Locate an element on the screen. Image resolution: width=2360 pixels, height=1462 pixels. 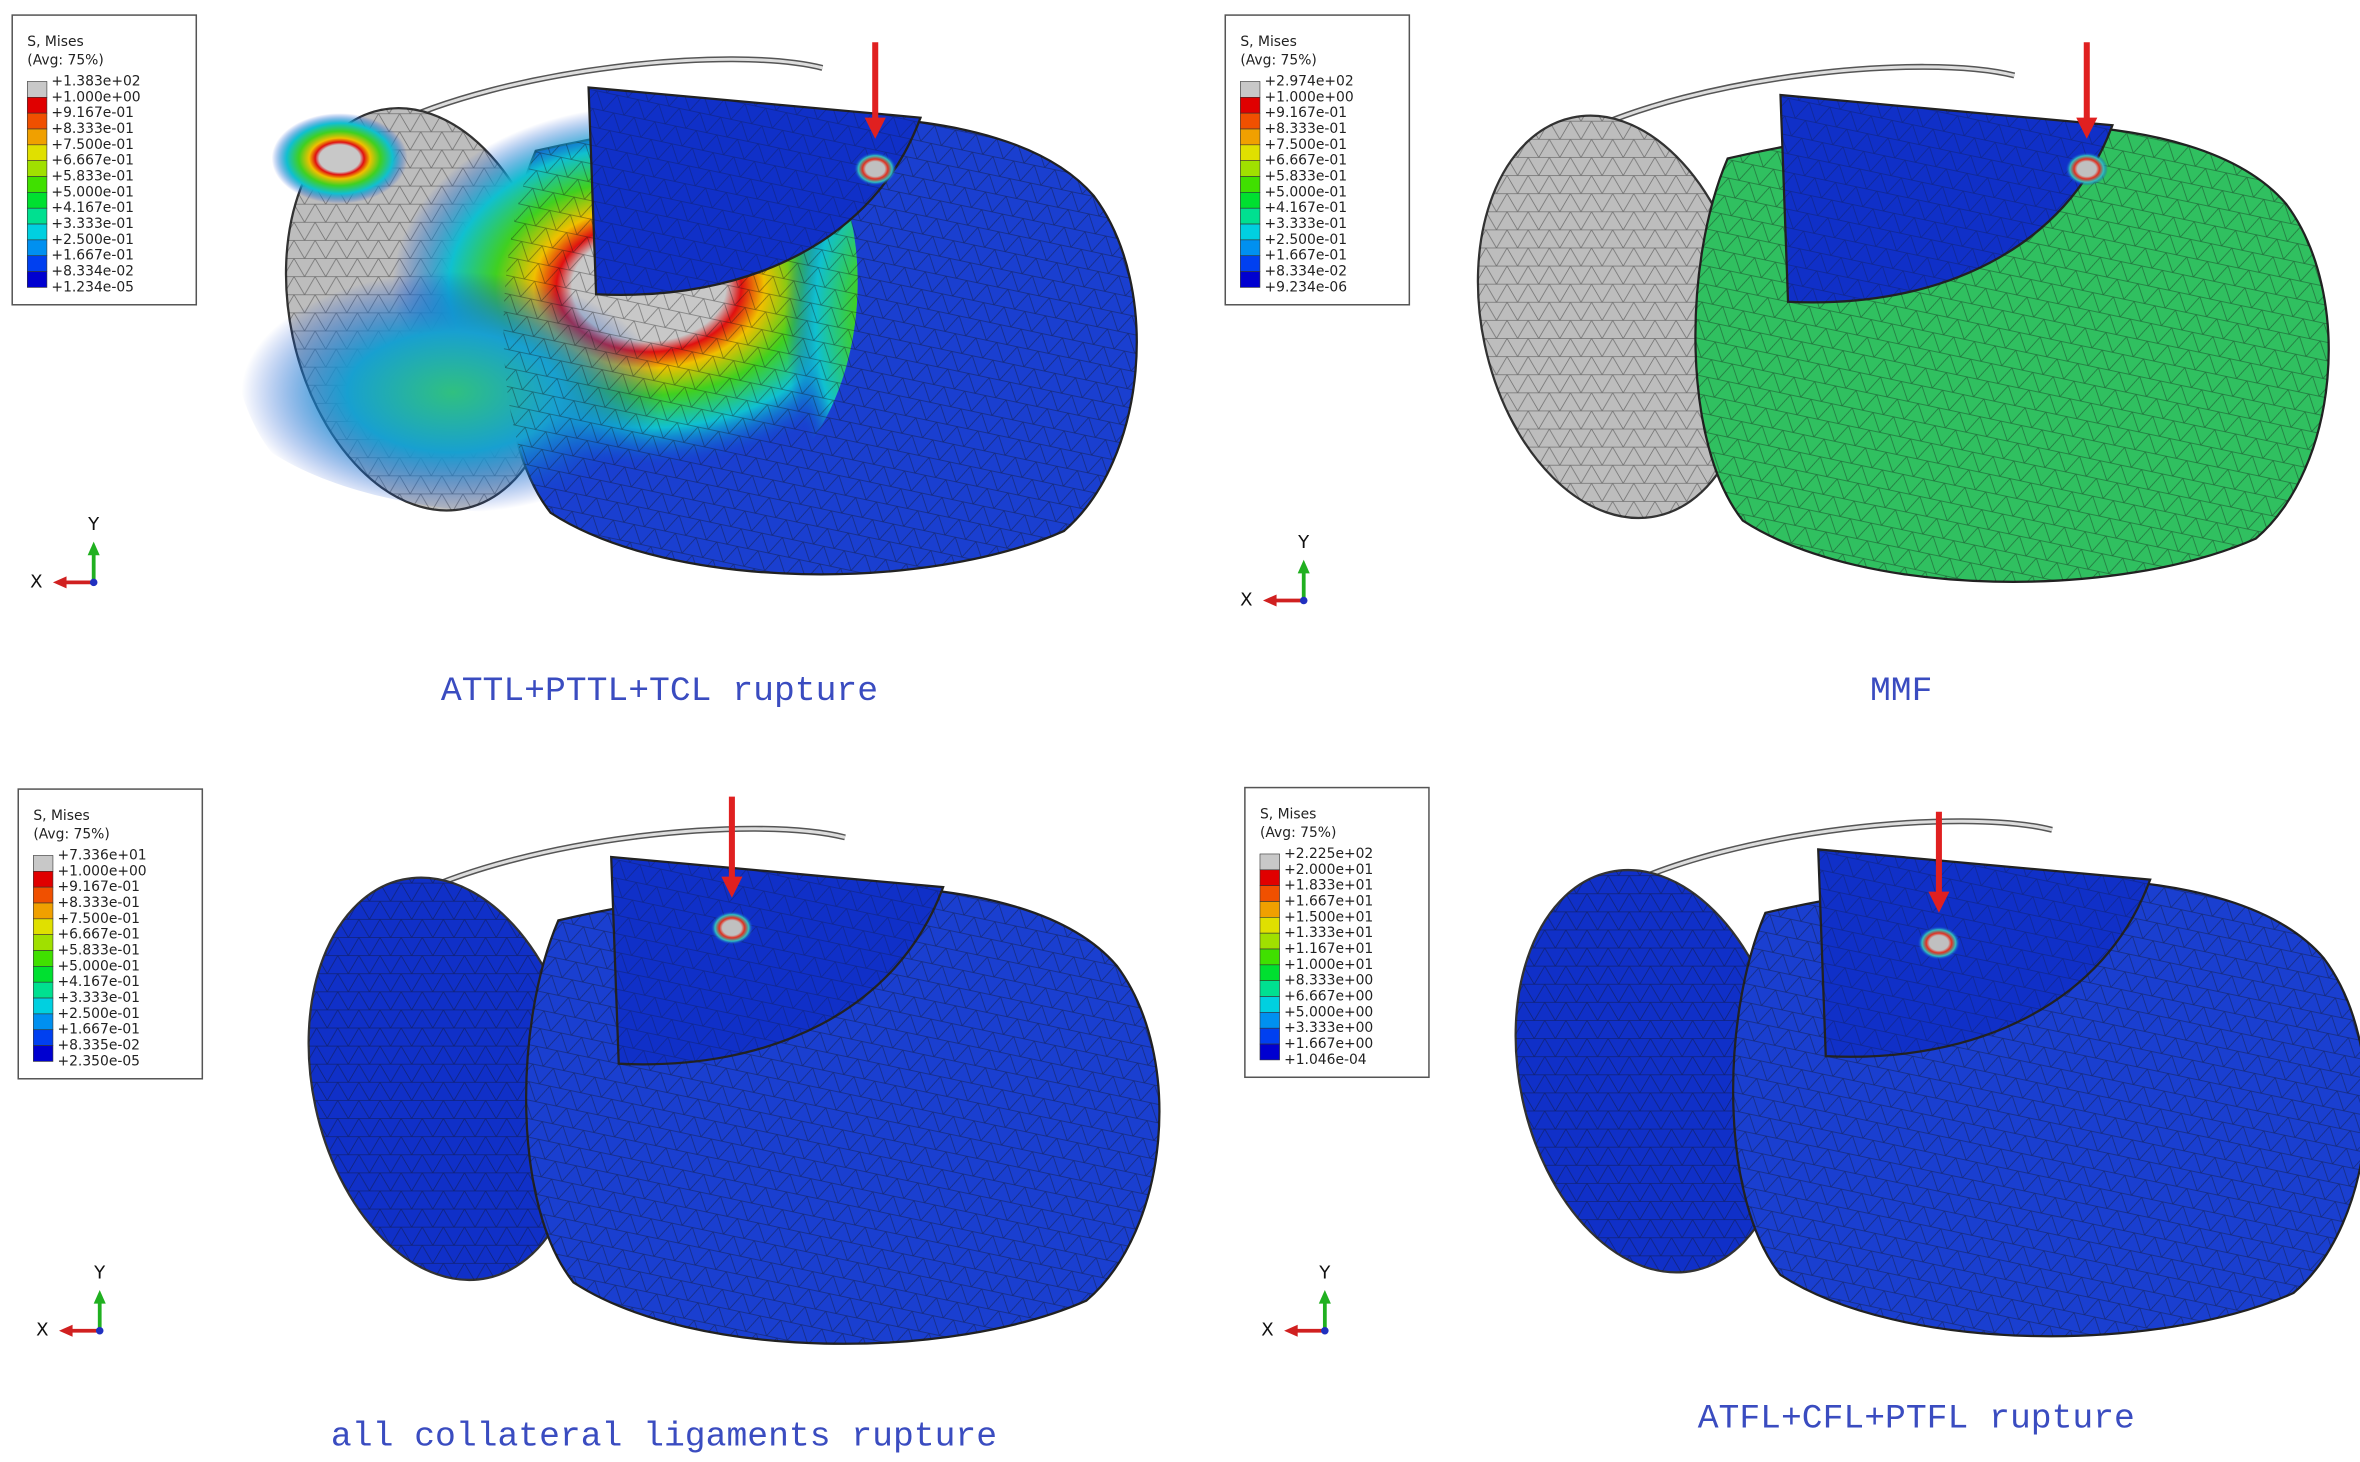
panel-caption: all collateral ligaments rupture is located at coordinates (664, 1437).